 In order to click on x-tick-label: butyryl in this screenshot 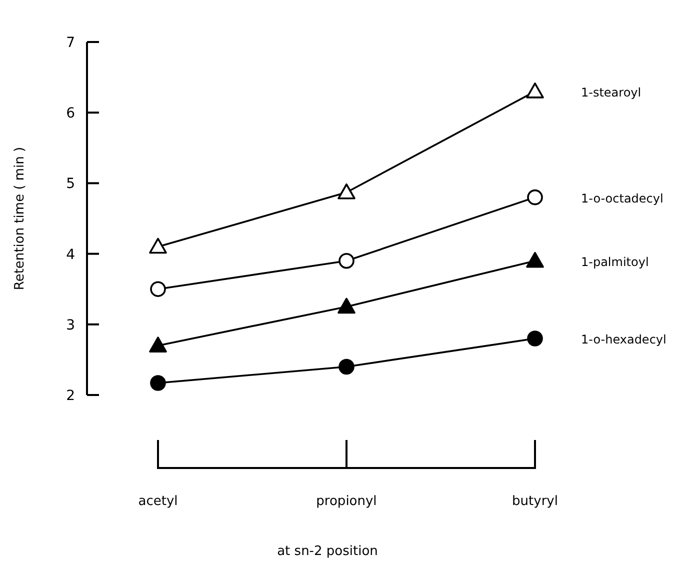, I will do `click(535, 501)`.